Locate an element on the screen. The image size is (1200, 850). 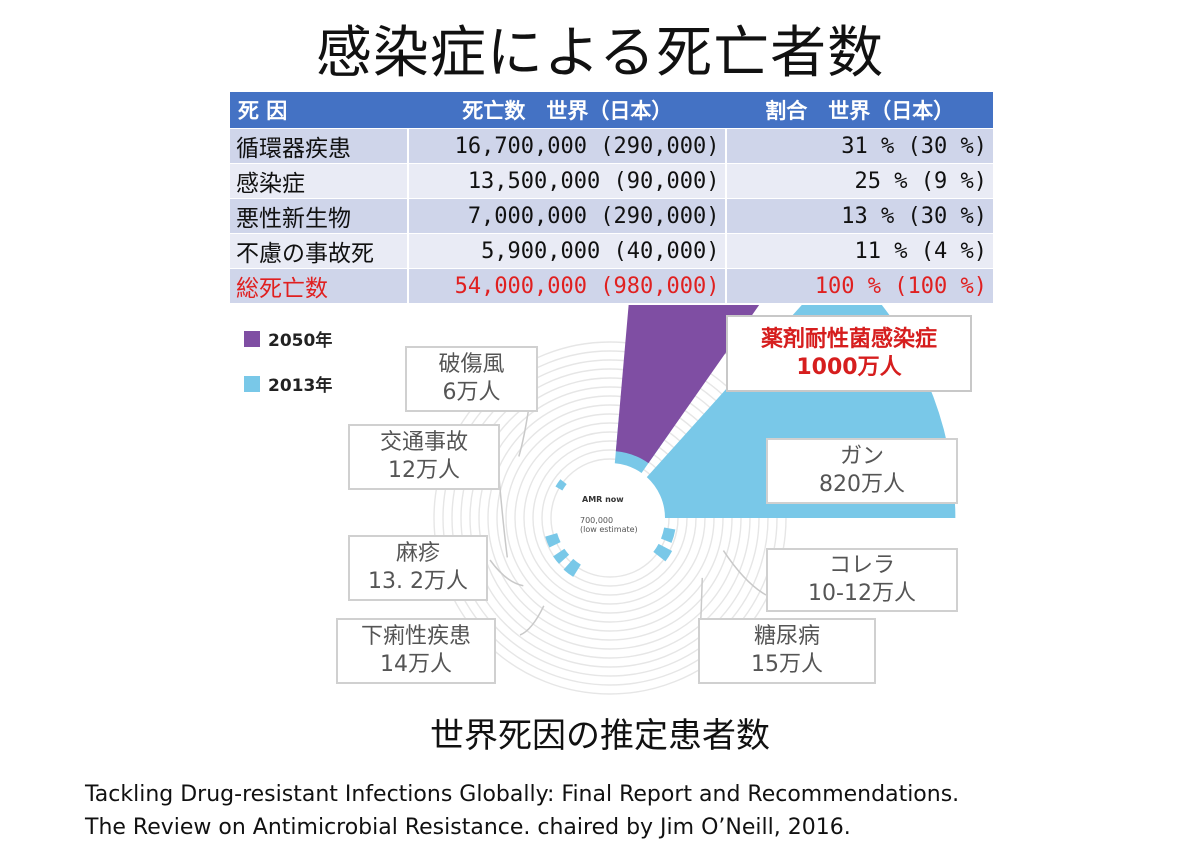
label-diabetes: 糖尿病 15万人 is located at coordinates (787, 651).